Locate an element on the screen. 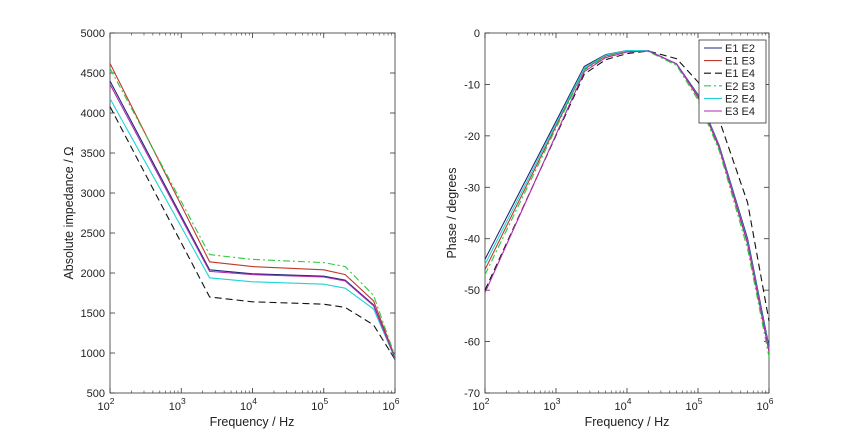 The width and height of the screenshot is (850, 443). impedance-y-tick-label: 1500 is located at coordinates (93, 314).